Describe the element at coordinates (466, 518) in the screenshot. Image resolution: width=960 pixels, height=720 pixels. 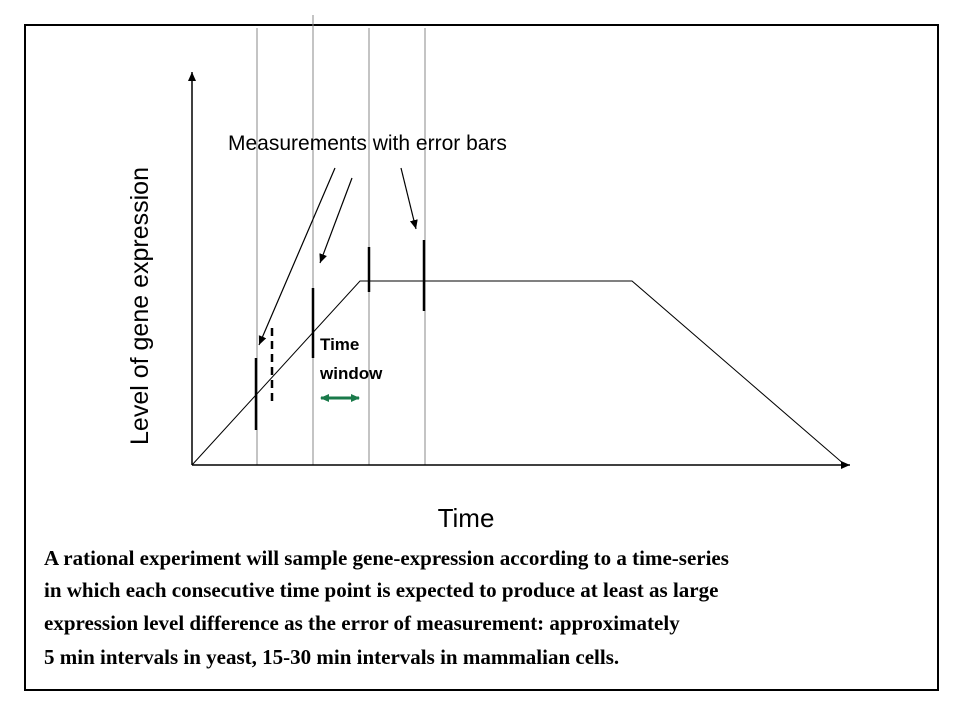
I see `x-axis-label: Time` at that location.